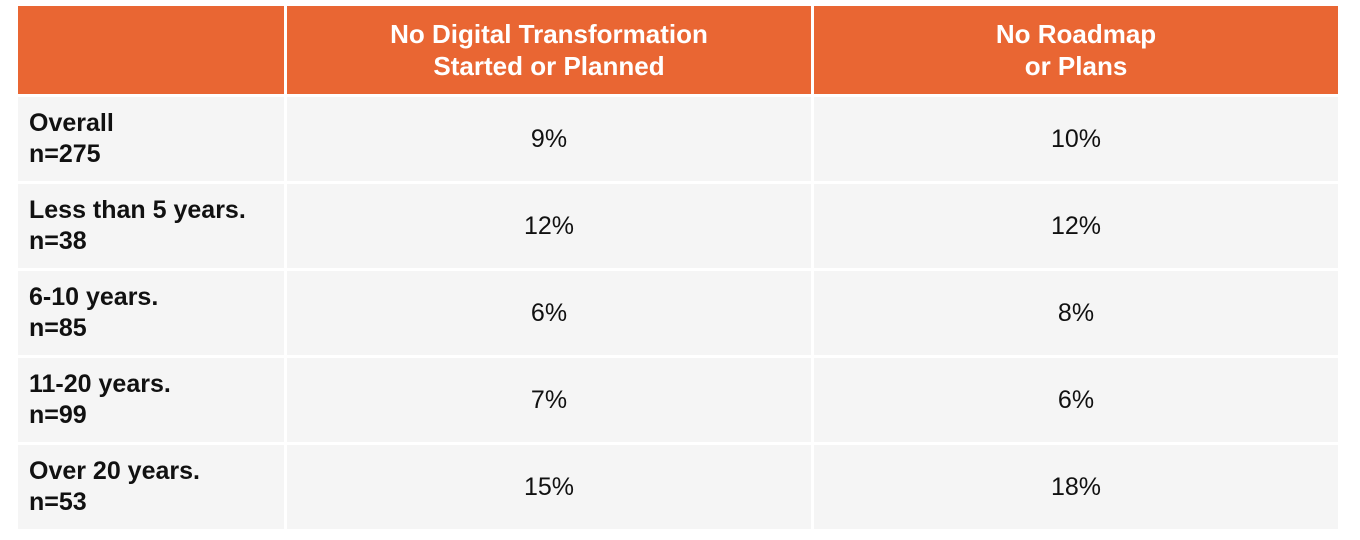  Describe the element at coordinates (549, 226) in the screenshot. I see `value-cell-no-digital-transformation: 12%` at that location.